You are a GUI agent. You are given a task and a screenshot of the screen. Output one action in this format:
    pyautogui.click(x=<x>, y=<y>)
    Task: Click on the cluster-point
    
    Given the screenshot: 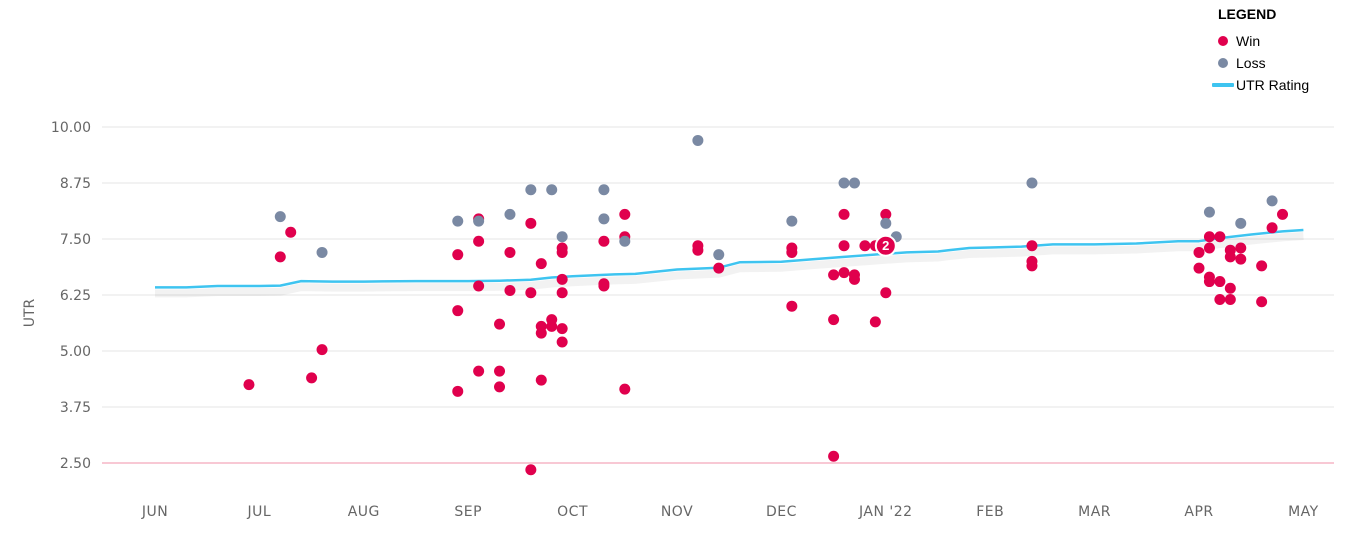 What is the action you would take?
    pyautogui.click(x=885, y=245)
    